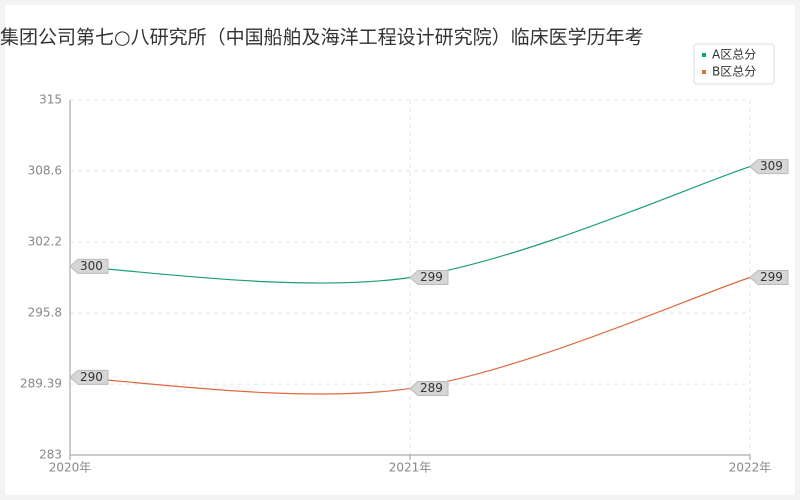 The image size is (800, 500). Describe the element at coordinates (50, 100) in the screenshot. I see `y-tick-label: 315` at that location.